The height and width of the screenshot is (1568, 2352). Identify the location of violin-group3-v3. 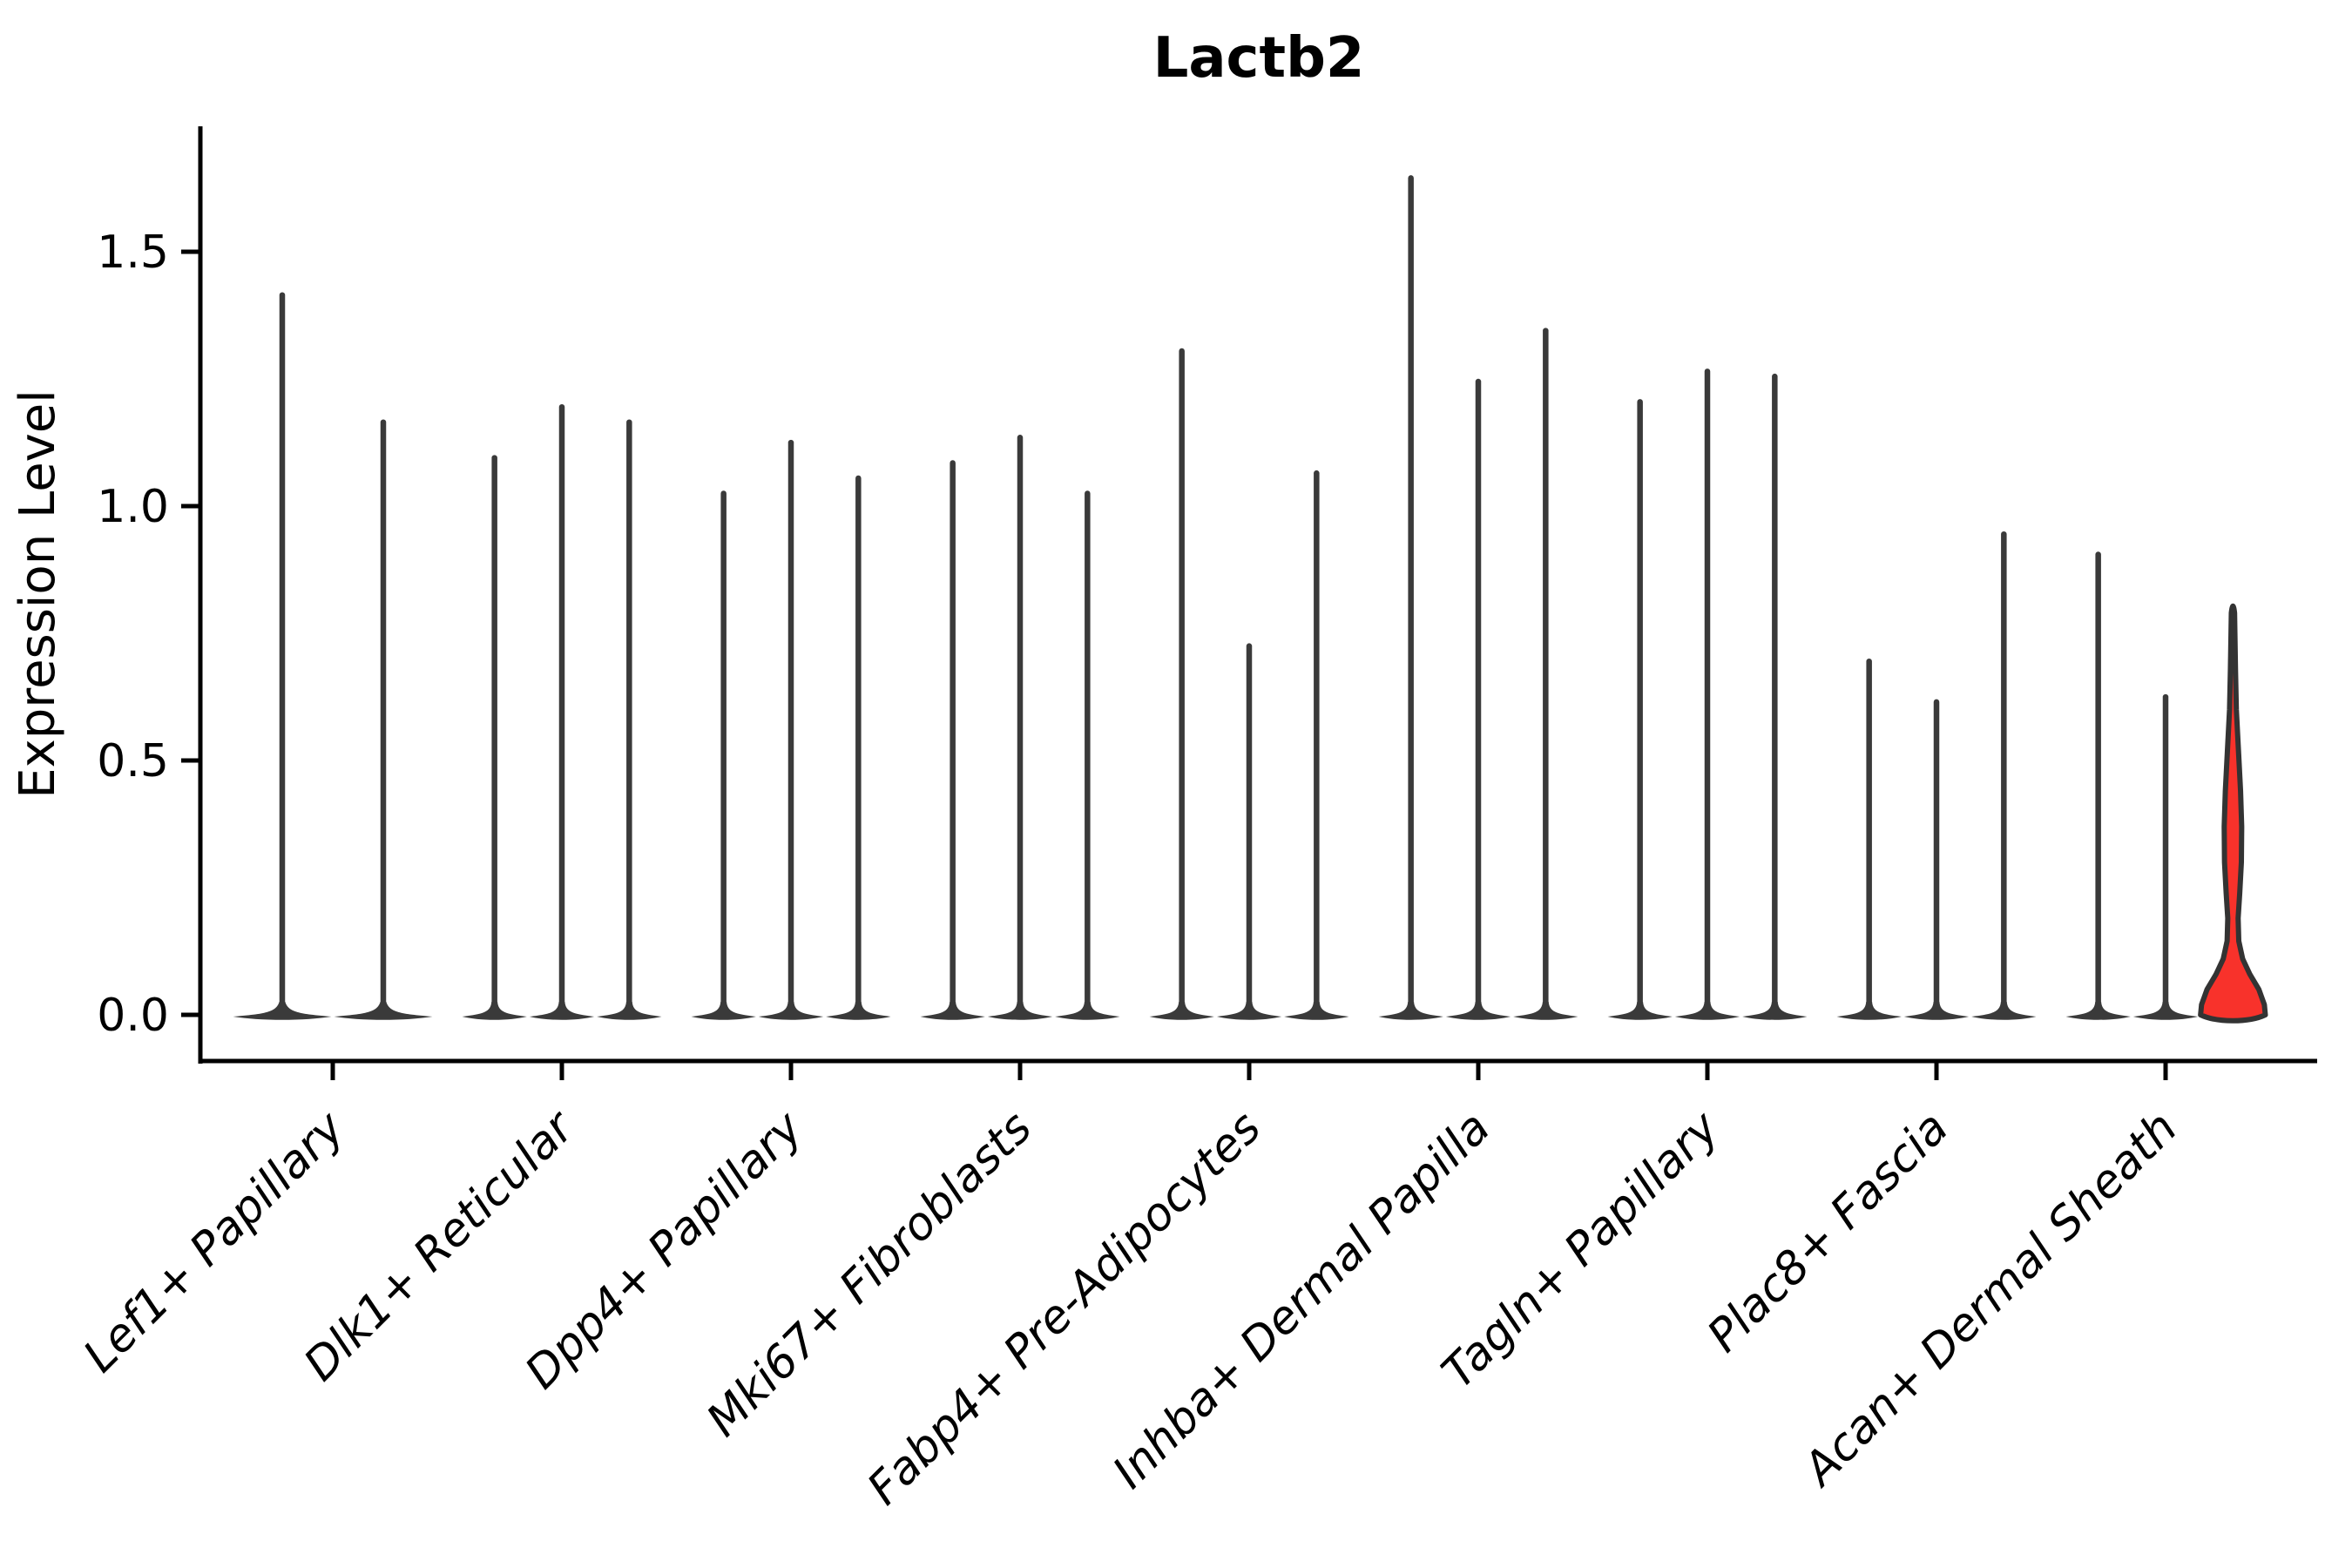
(859, 747).